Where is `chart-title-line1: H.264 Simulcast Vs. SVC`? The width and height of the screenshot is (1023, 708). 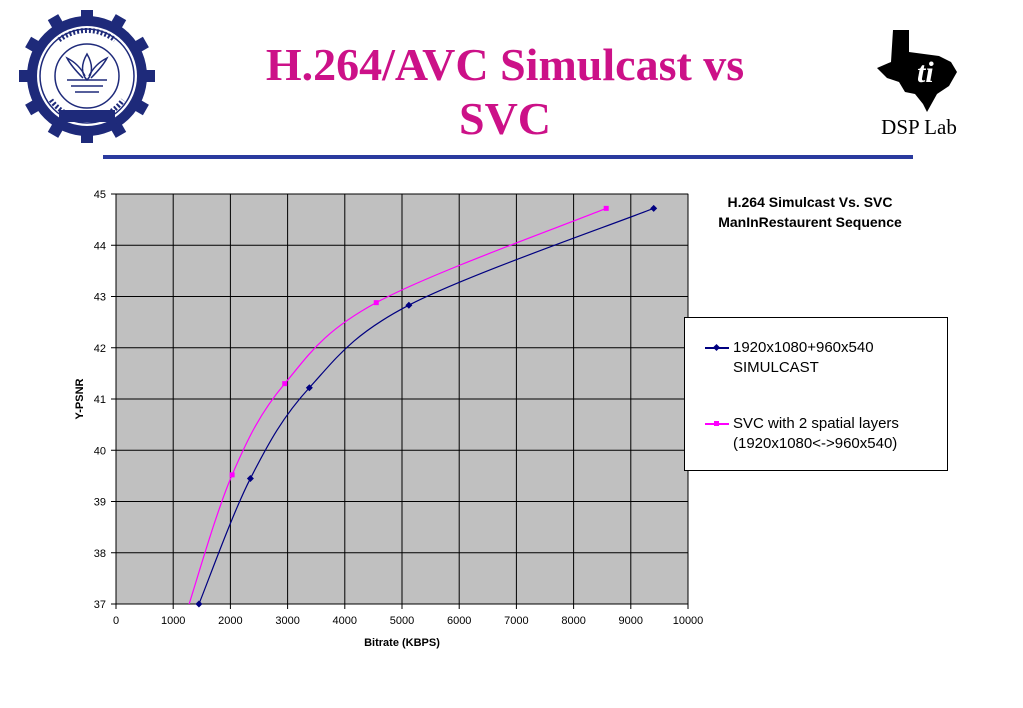
chart-title-line1: H.264 Simulcast Vs. SVC is located at coordinates (810, 202).